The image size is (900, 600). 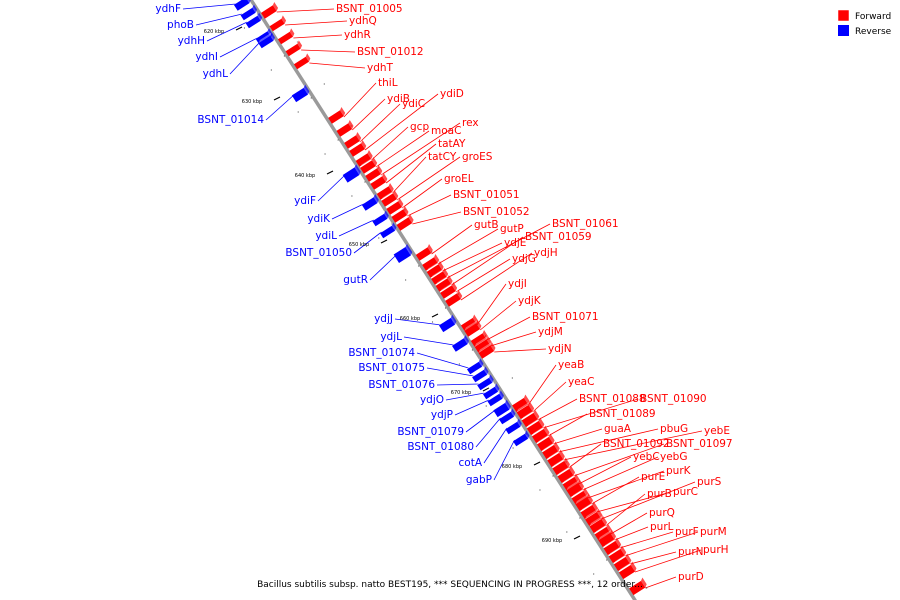 What do you see at coordinates (560, 349) in the screenshot?
I see `gene-forward-ydjn-label: ydjN` at bounding box center [560, 349].